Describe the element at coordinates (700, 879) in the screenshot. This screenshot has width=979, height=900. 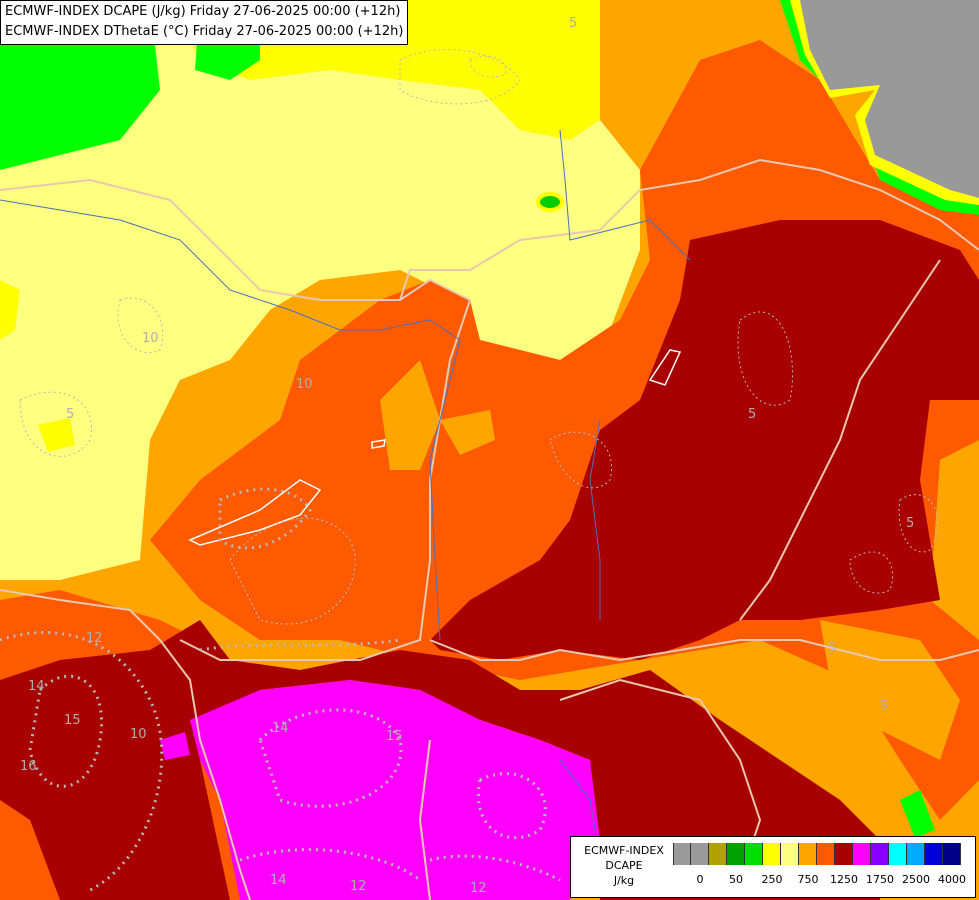
I see `legend-tick-label: 0` at that location.